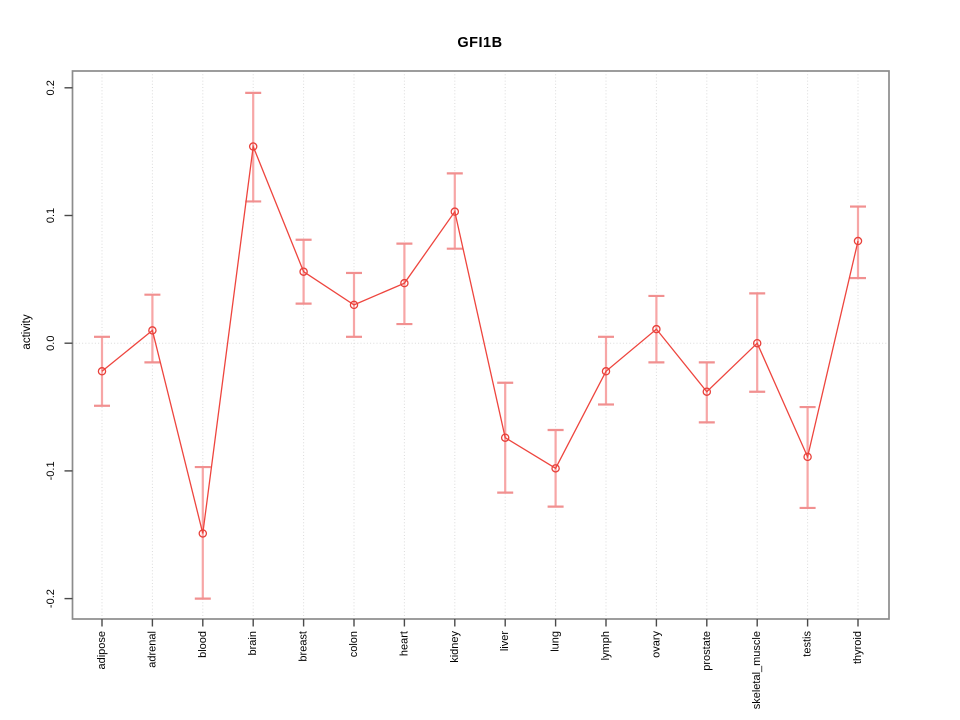 Image resolution: width=960 pixels, height=720 pixels. What do you see at coordinates (51, 598) in the screenshot?
I see `y-tick-label: -0.2` at bounding box center [51, 598].